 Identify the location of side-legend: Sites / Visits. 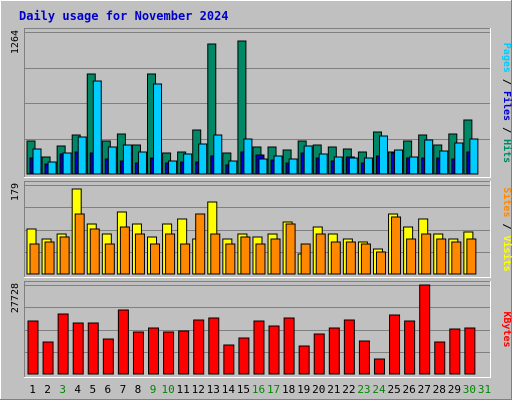
(506, 229).